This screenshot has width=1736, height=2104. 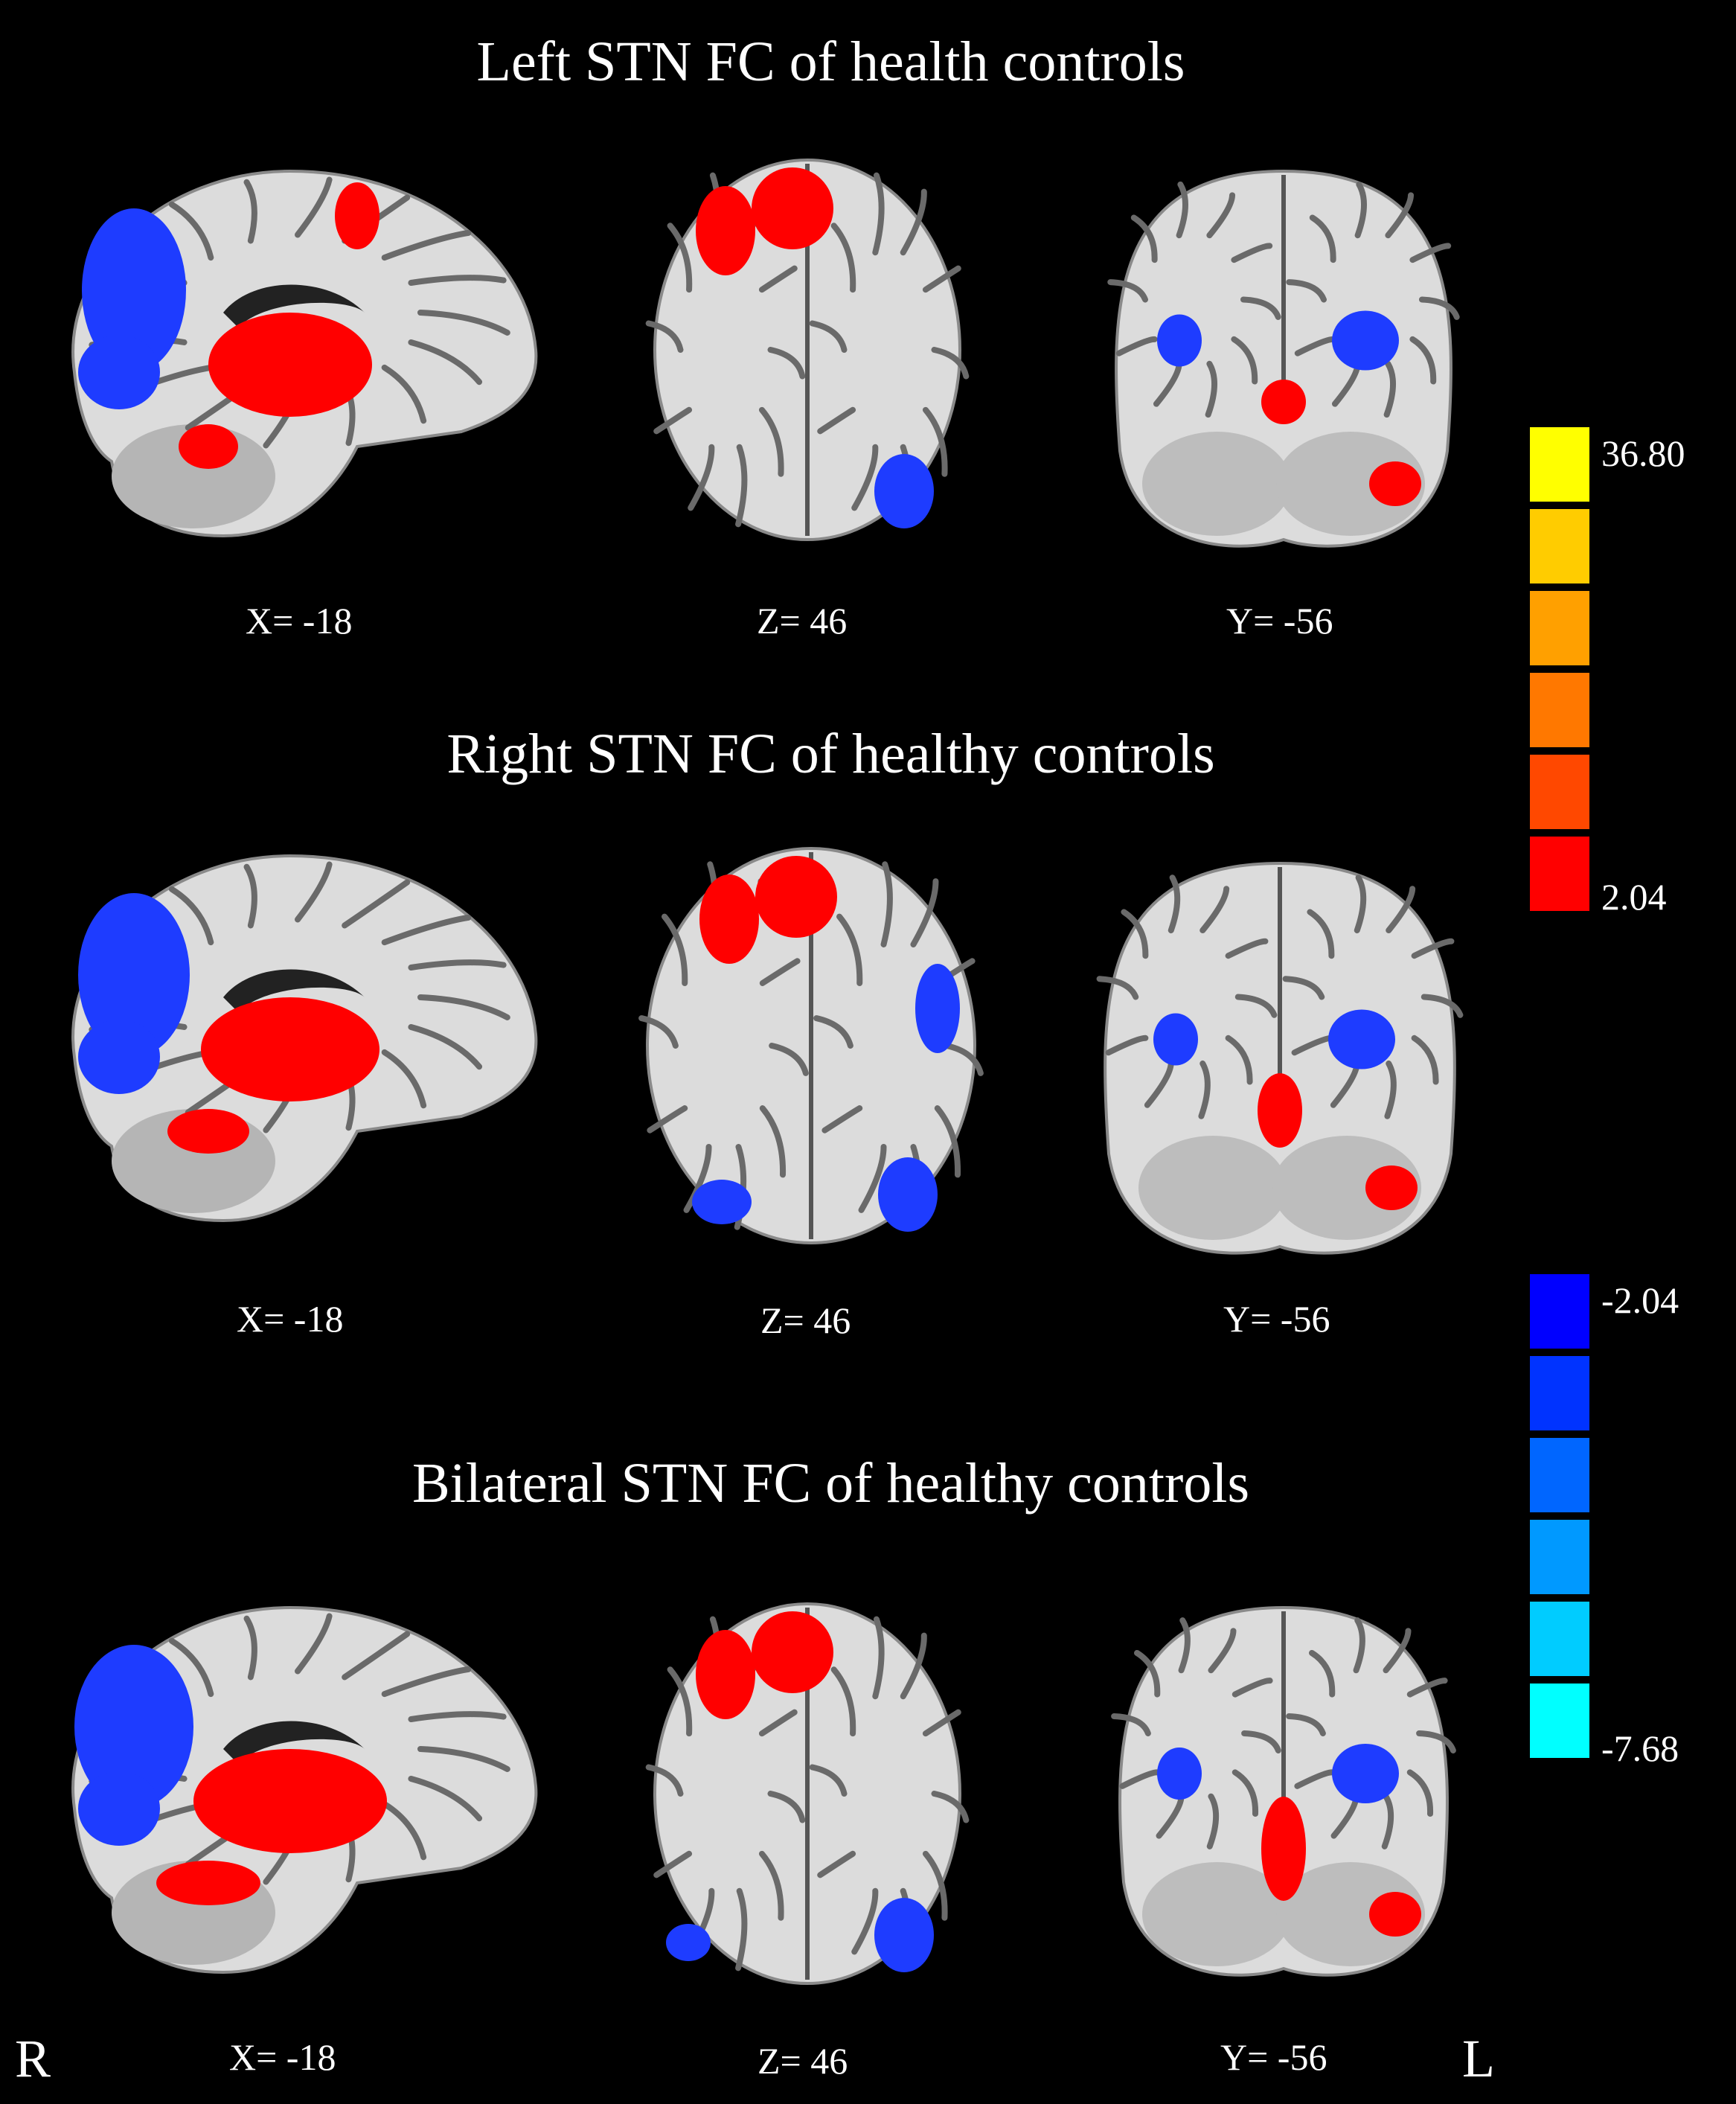 I want to click on row2-sagittal-coord: X= -18, so click(x=290, y=1319).